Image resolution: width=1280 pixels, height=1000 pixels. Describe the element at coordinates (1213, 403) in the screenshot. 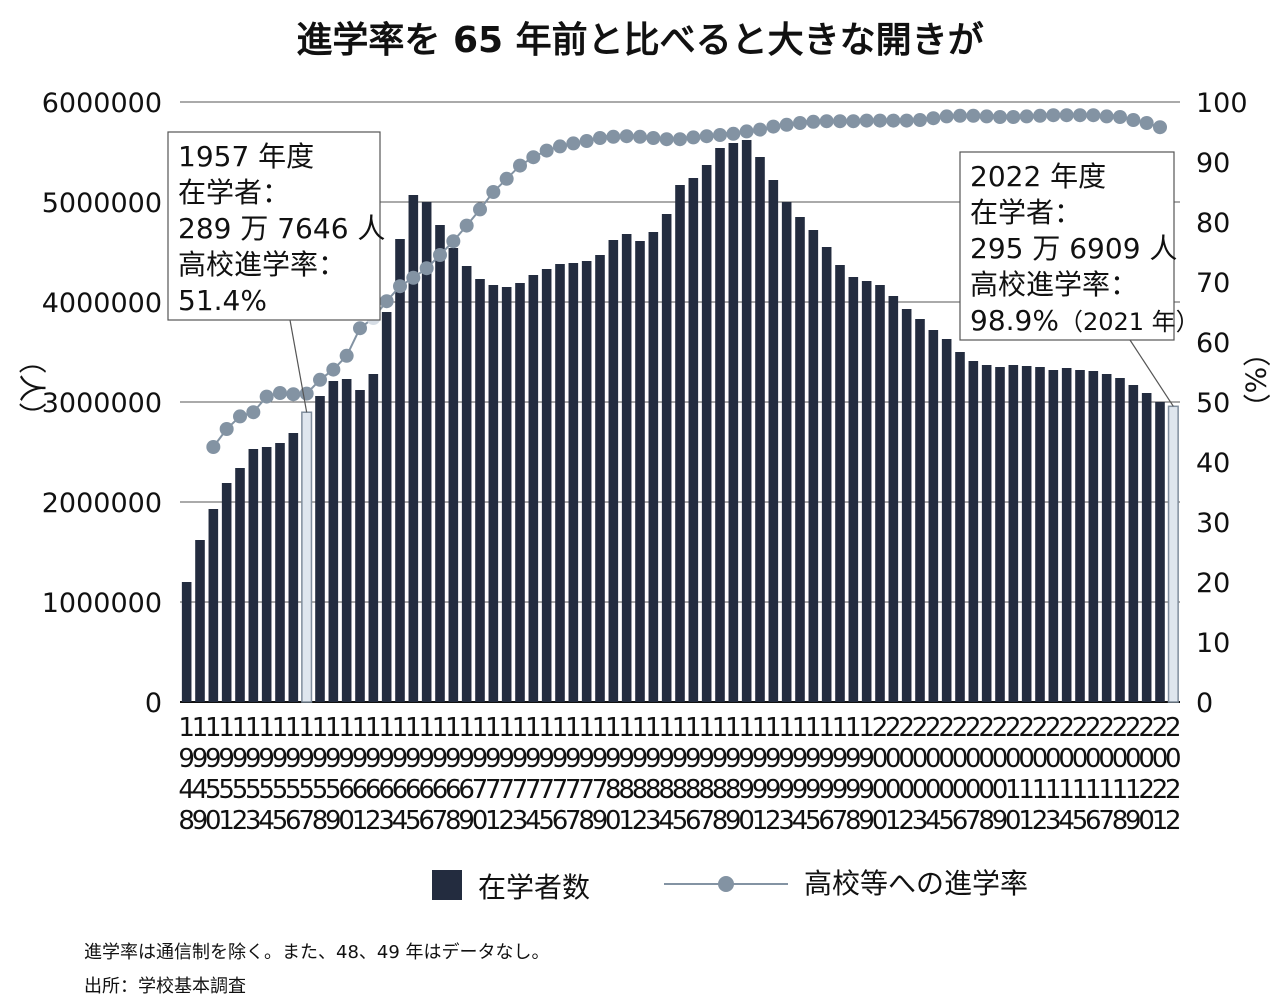

I see `right-tick-label: 50` at that location.